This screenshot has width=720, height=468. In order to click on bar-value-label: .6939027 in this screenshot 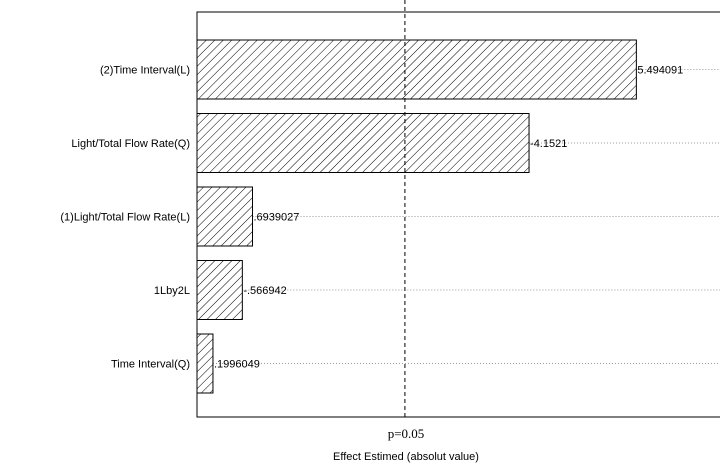, I will do `click(276, 218)`.